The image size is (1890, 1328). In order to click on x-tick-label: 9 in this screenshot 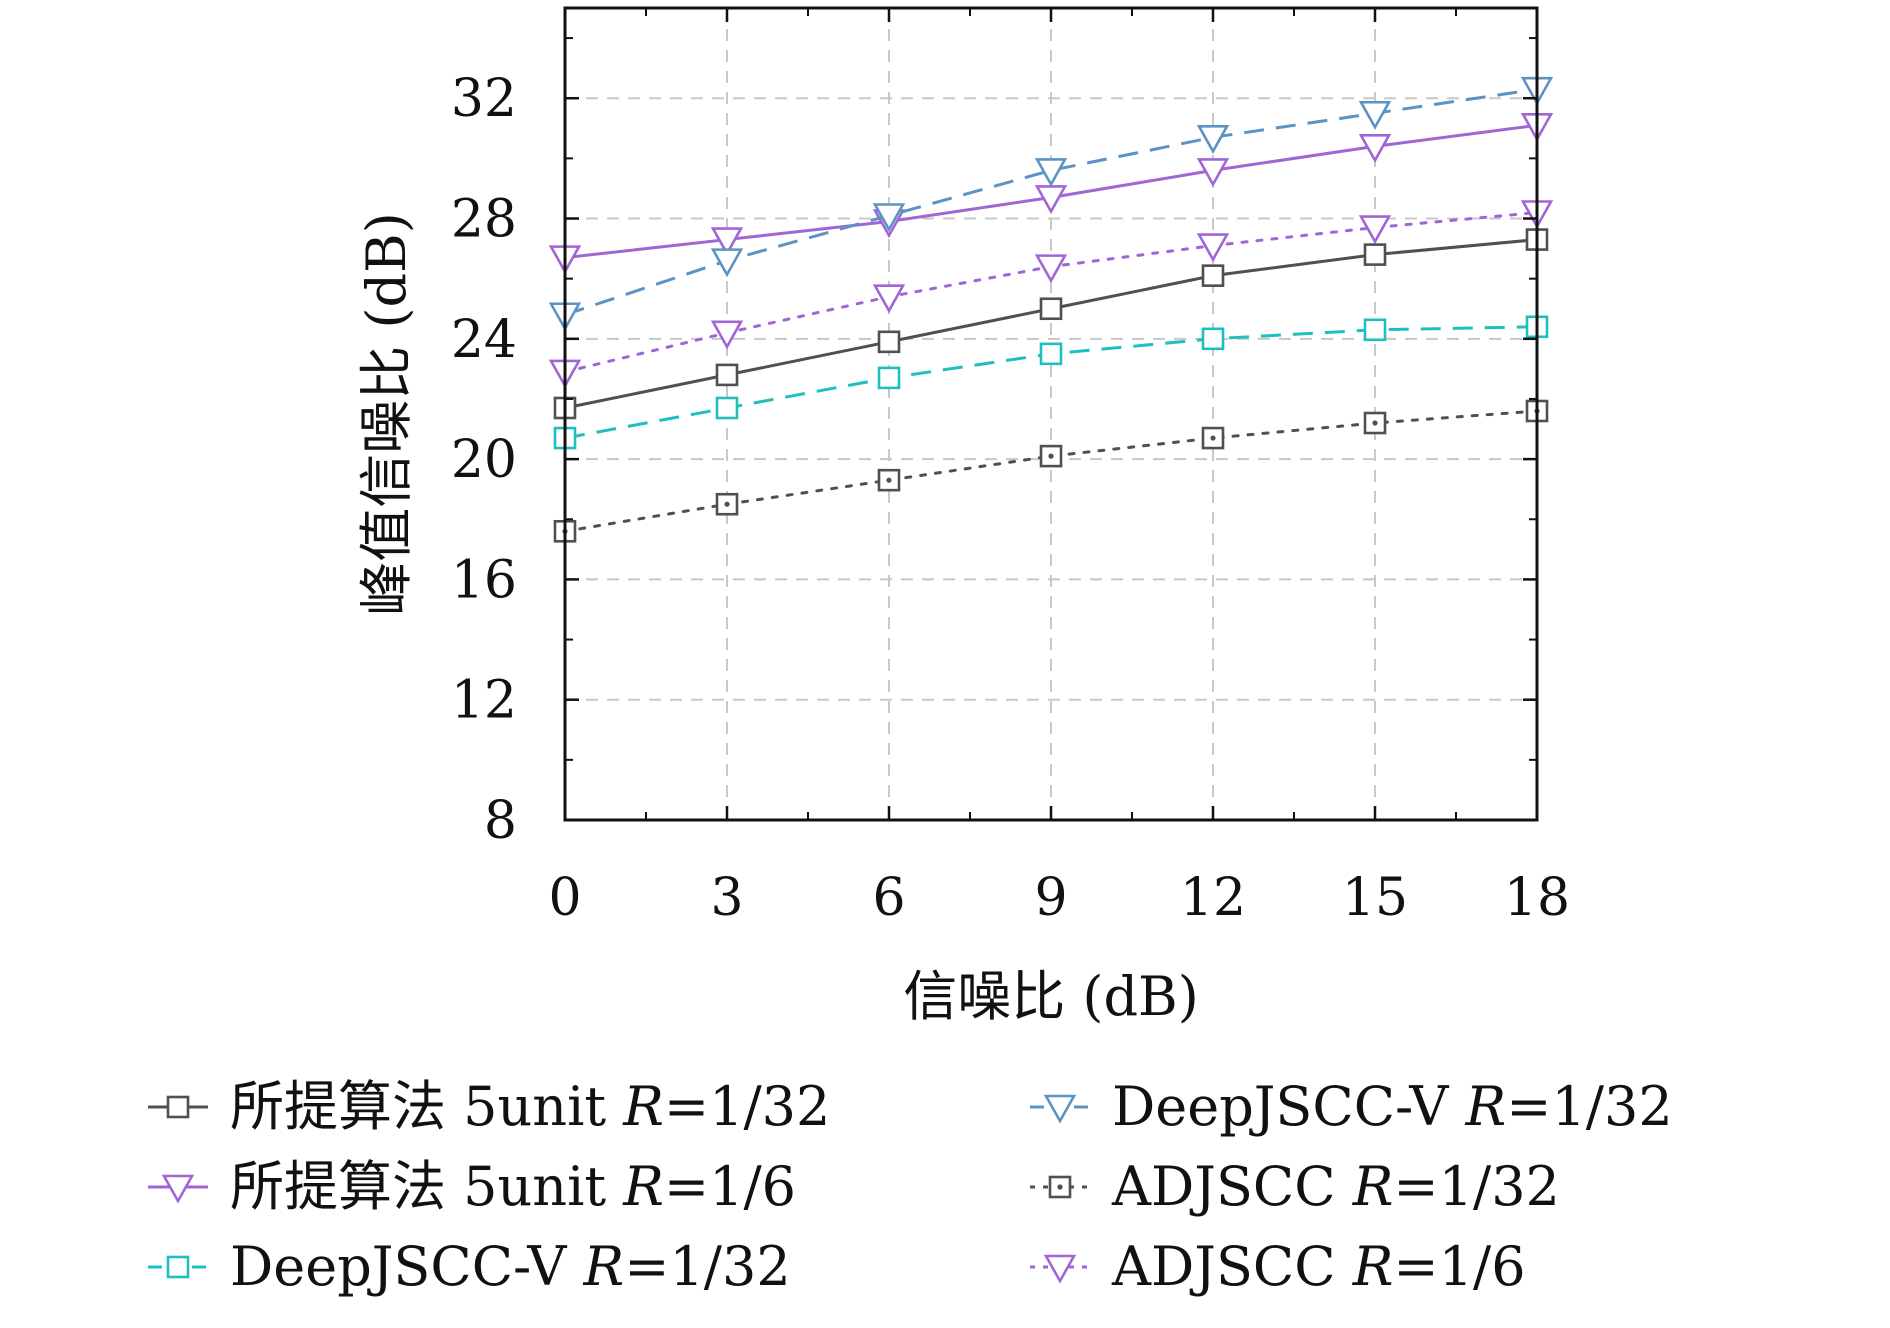, I will do `click(1050, 898)`.